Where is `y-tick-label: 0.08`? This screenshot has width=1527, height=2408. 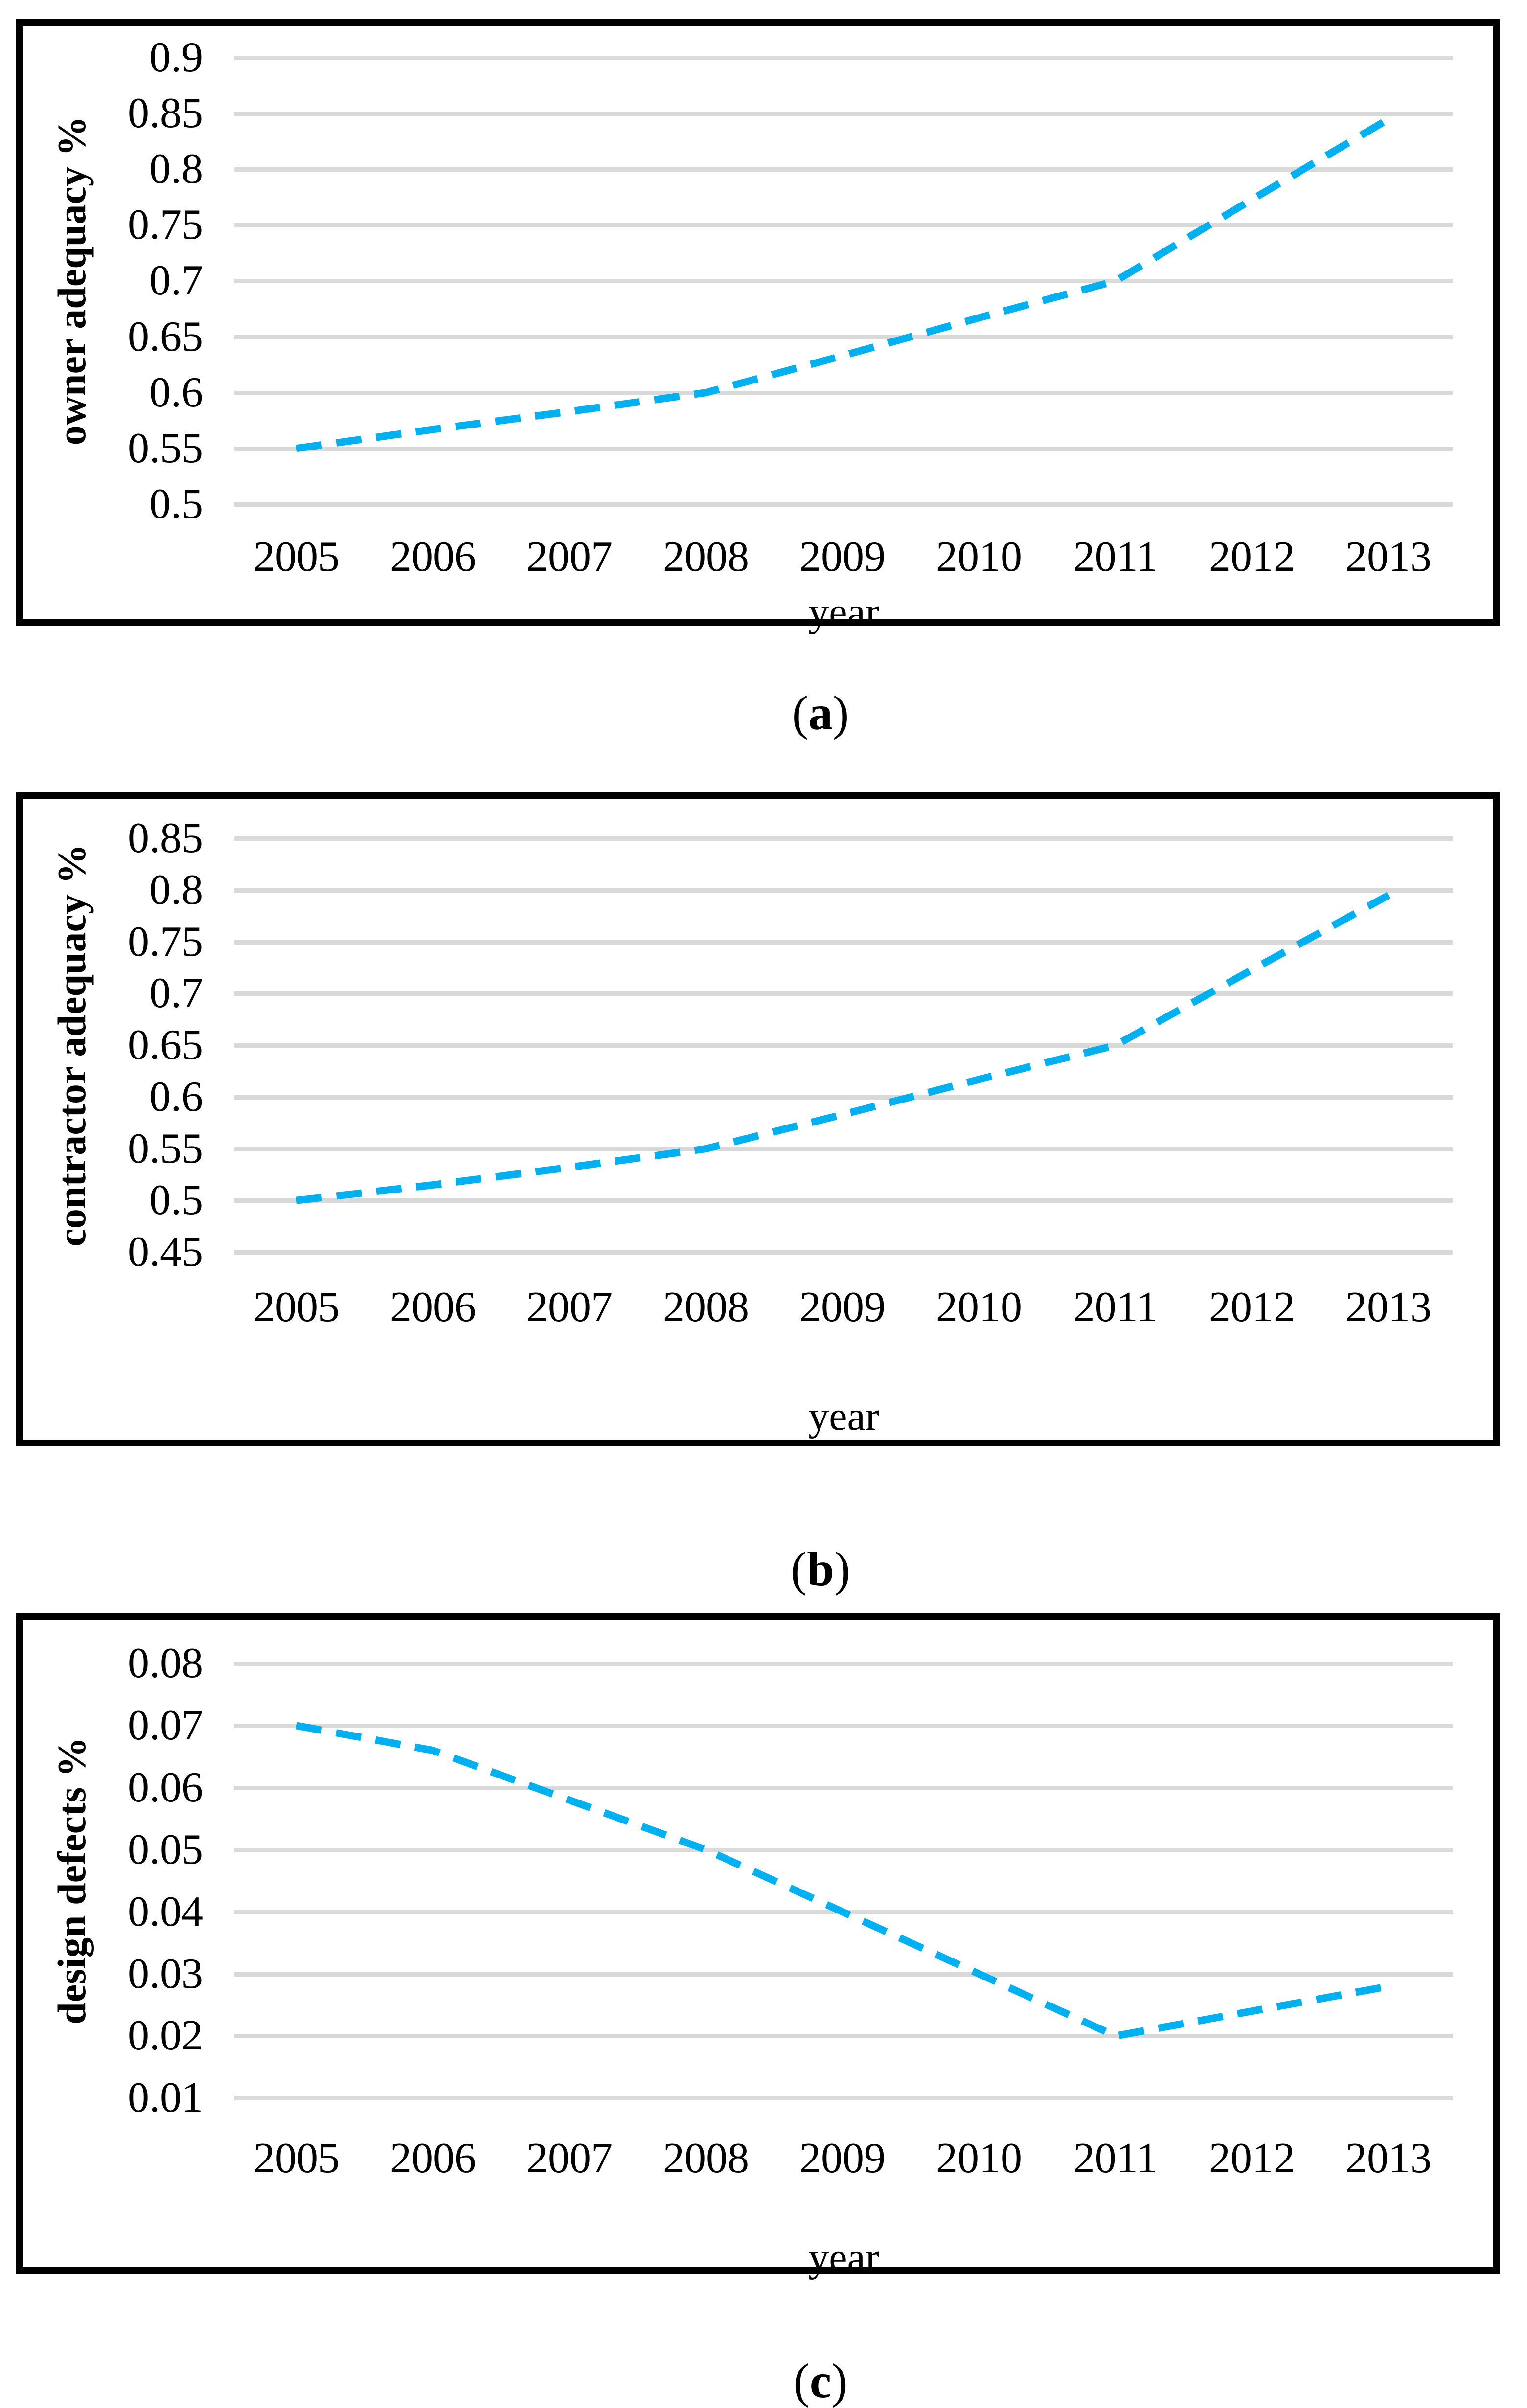
y-tick-label: 0.08 is located at coordinates (166, 1663).